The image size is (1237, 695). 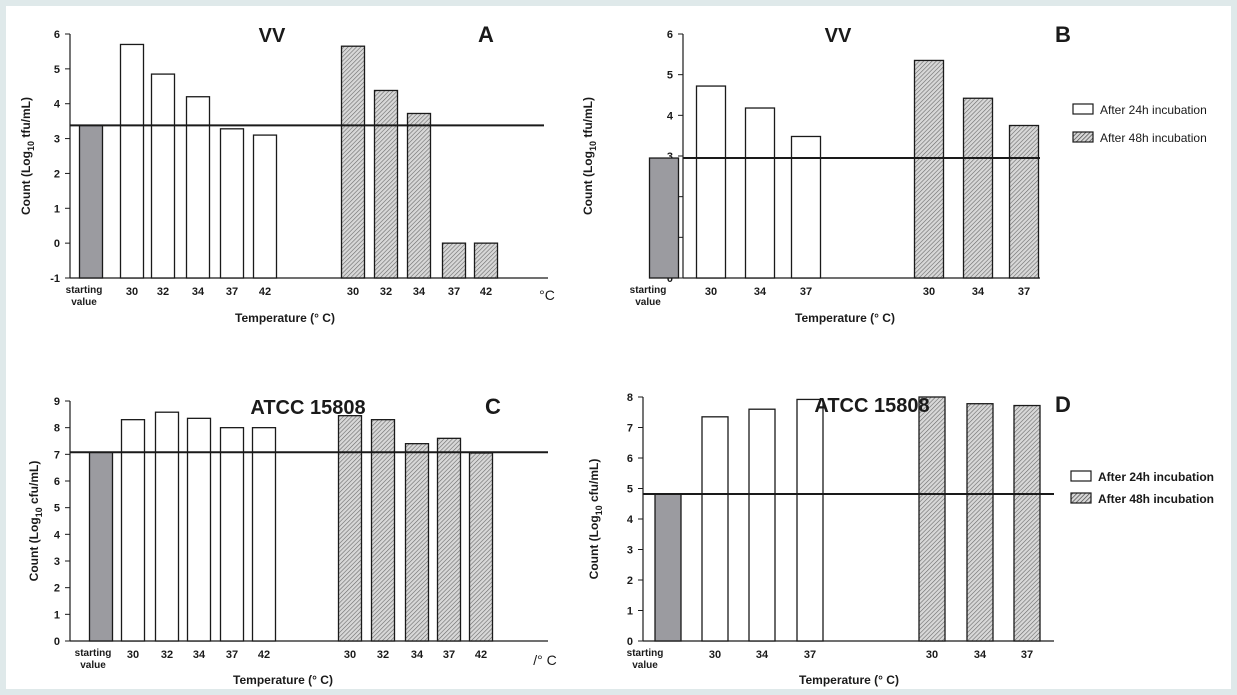 I want to click on legend-swatch-24h, so click(x=1081, y=476).